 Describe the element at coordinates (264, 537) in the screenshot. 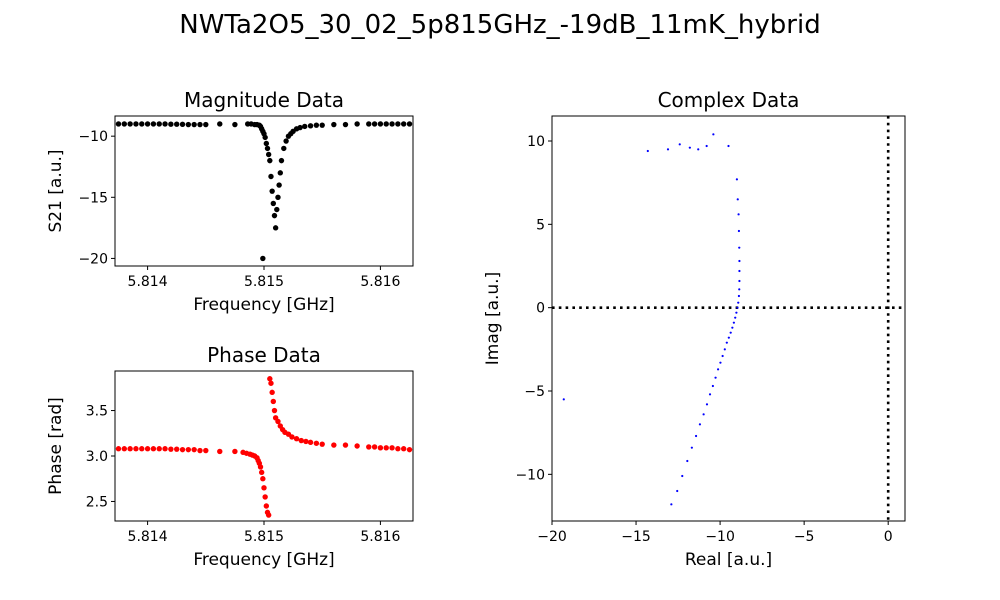

I see `phase-xtick-label: 5.815` at that location.